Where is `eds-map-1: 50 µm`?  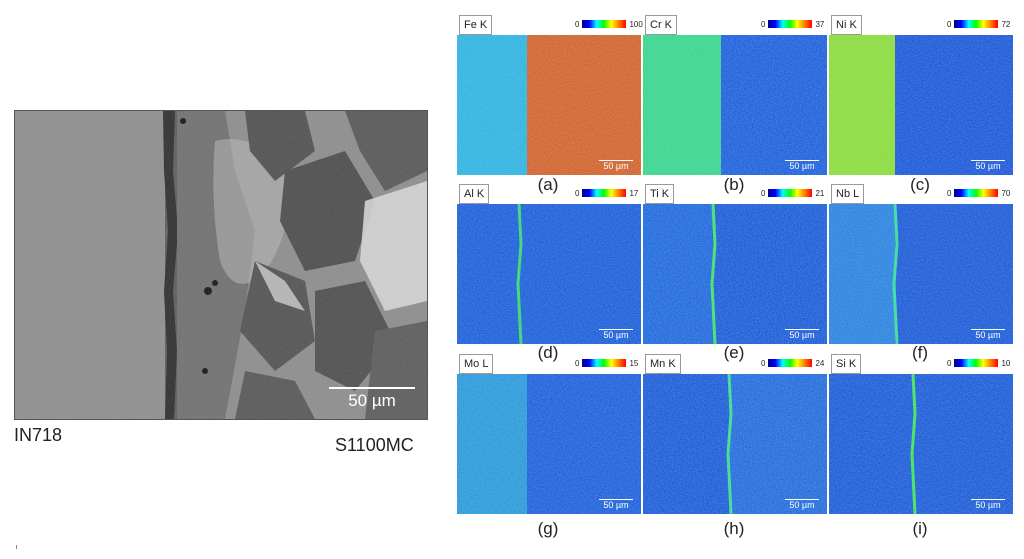
eds-map-1: 50 µm is located at coordinates (549, 105).